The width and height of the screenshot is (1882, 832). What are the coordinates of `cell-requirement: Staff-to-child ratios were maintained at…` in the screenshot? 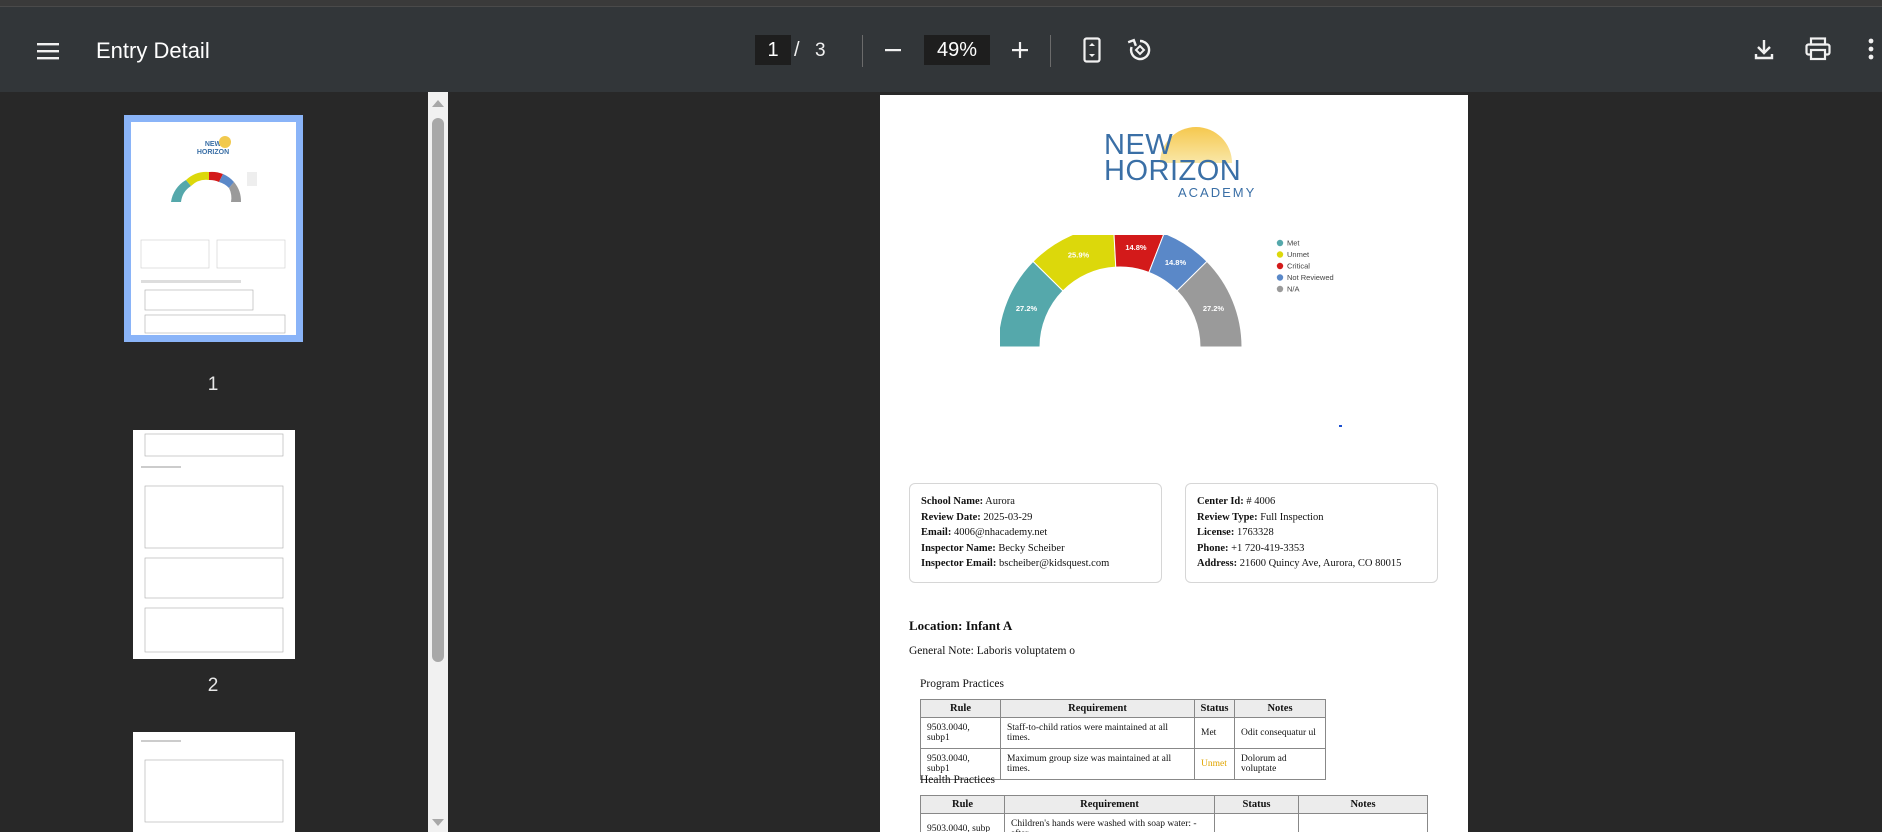 It's located at (1097, 733).